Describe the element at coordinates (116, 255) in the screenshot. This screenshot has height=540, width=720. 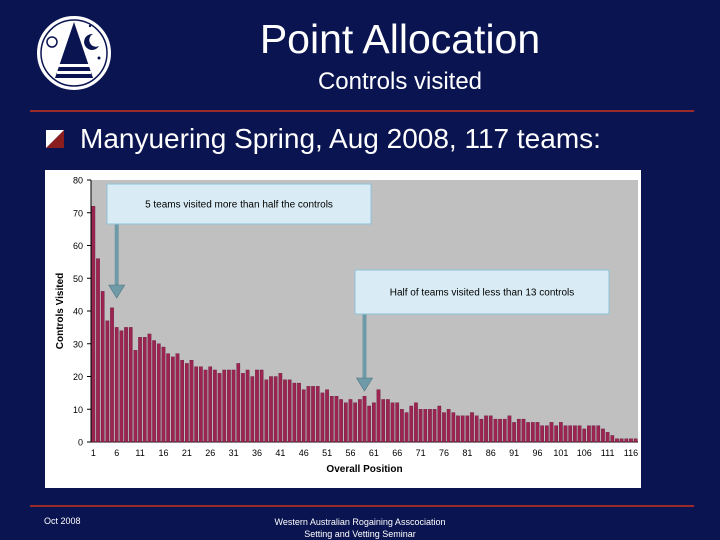
I see `callout-arrow-shaft` at that location.